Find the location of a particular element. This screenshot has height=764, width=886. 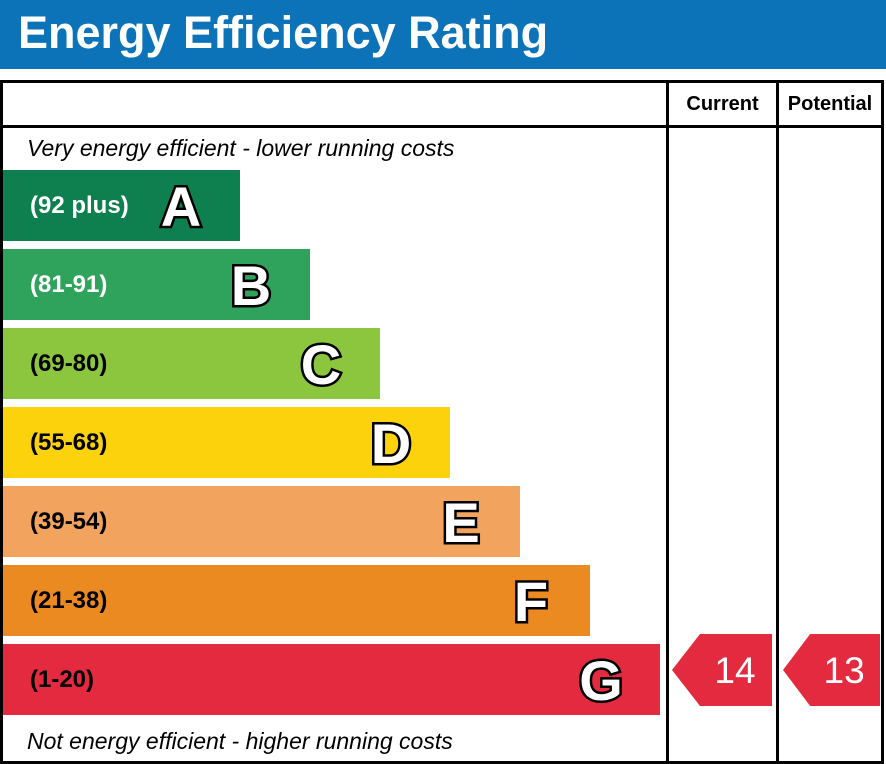

band-letter-text: C is located at coordinates (321, 364).